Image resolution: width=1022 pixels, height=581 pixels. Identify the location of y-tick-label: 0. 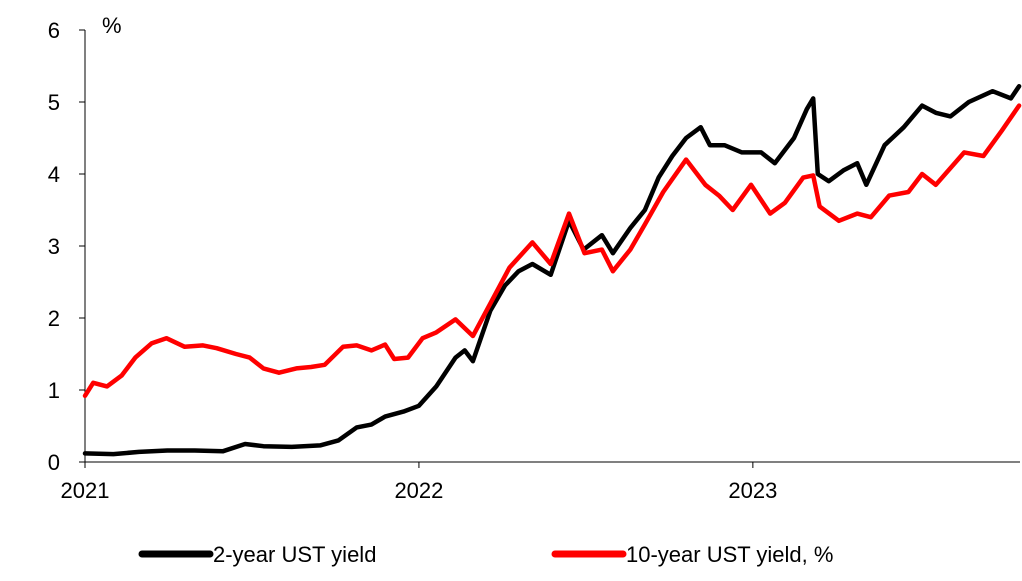
(54, 462).